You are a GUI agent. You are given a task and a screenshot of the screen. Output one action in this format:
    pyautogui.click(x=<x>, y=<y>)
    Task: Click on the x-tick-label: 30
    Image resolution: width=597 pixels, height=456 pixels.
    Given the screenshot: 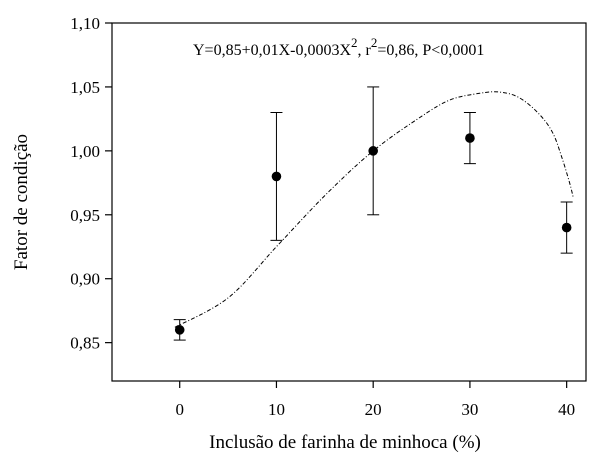 What is the action you would take?
    pyautogui.click(x=469, y=409)
    